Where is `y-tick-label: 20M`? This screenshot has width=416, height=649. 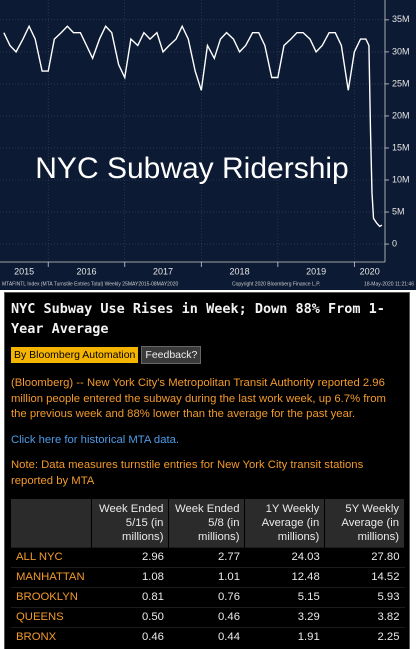
y-tick-label: 20M is located at coordinates (401, 115).